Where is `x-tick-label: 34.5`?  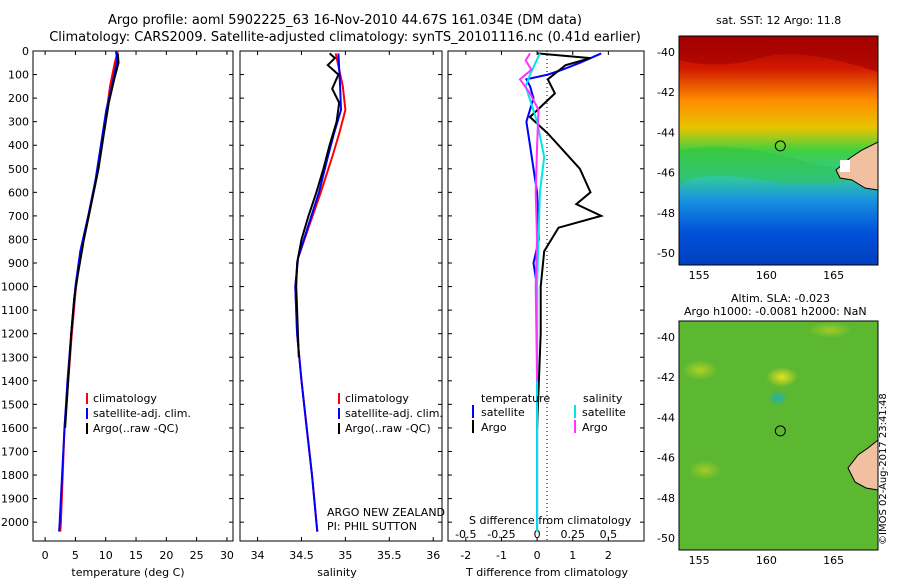 x-tick-label: 34.5 is located at coordinates (301, 555).